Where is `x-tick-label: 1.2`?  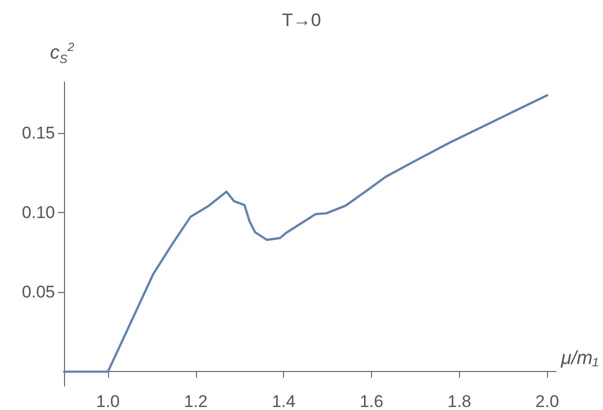 x-tick-label: 1.2 is located at coordinates (196, 401).